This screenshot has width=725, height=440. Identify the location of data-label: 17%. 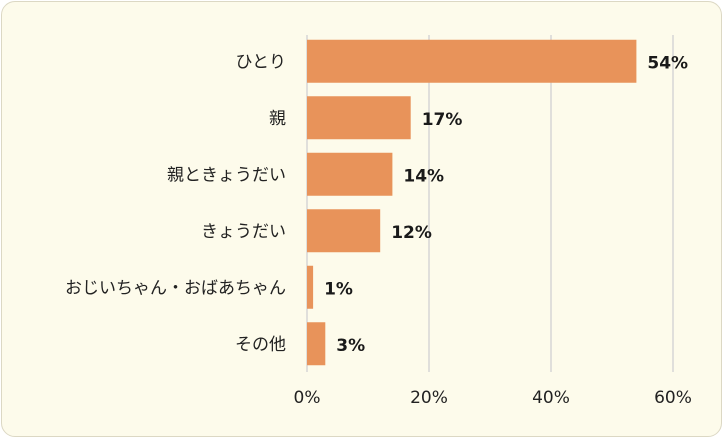
(442, 120).